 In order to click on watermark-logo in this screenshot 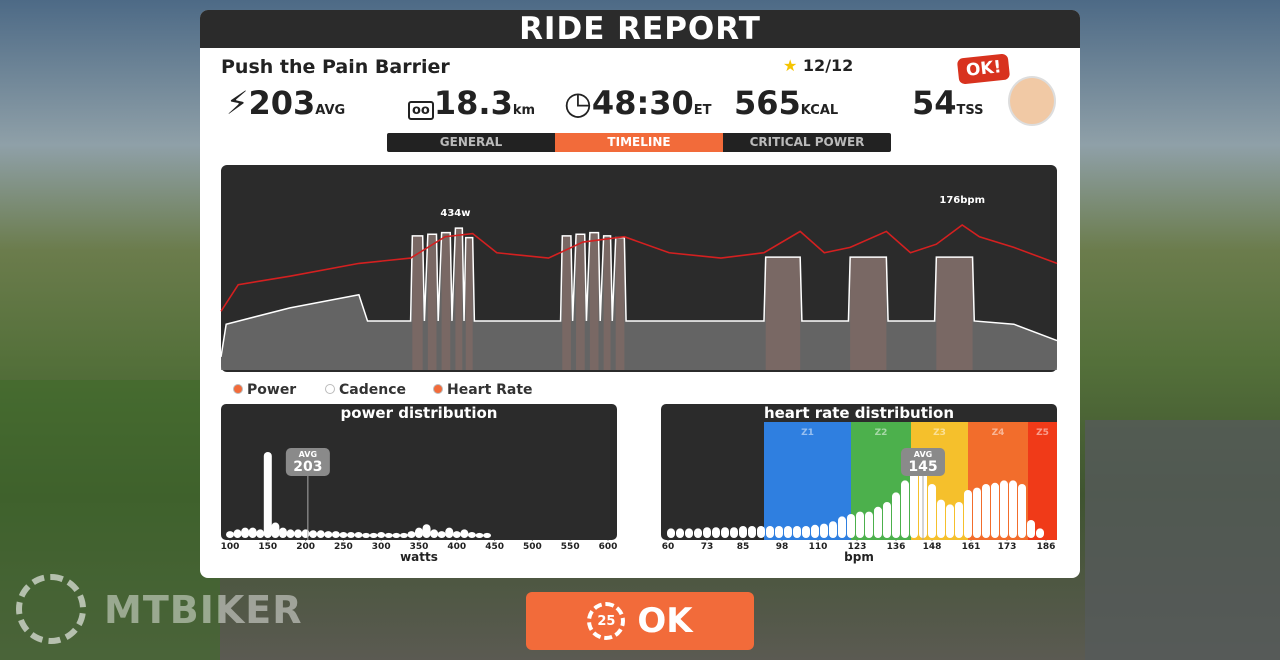, I will do `click(51, 609)`.